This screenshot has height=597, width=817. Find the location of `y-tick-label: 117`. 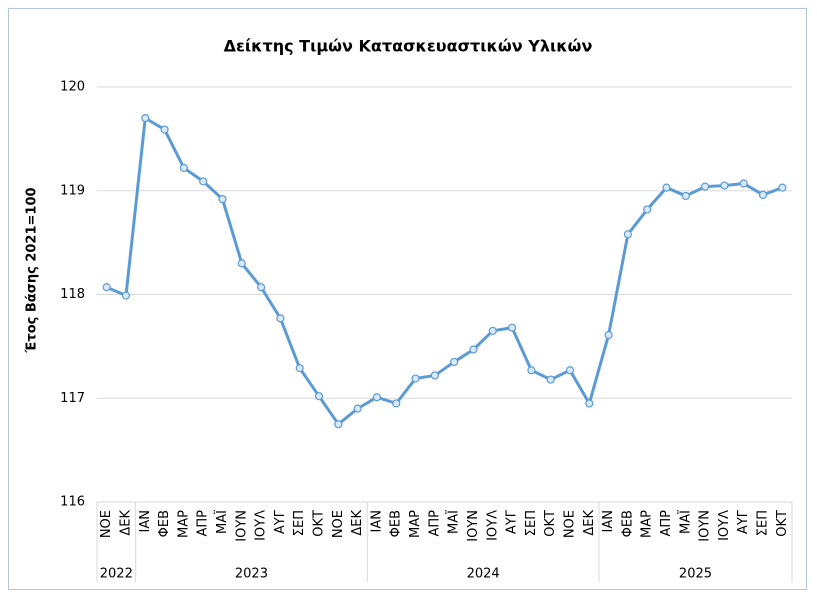

y-tick-label: 117 is located at coordinates (72, 398).